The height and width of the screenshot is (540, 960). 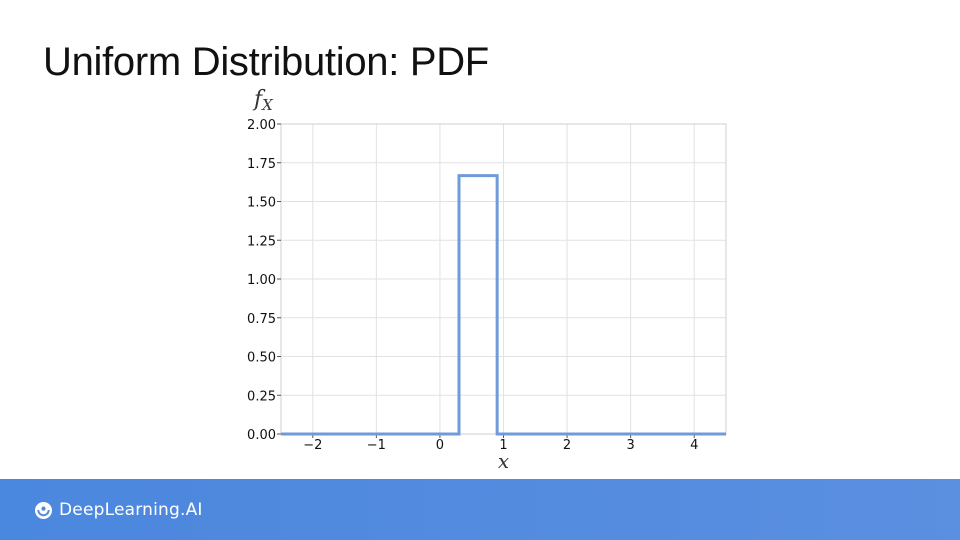 What do you see at coordinates (440, 445) in the screenshot?
I see `x-tick-label-2: 0` at bounding box center [440, 445].